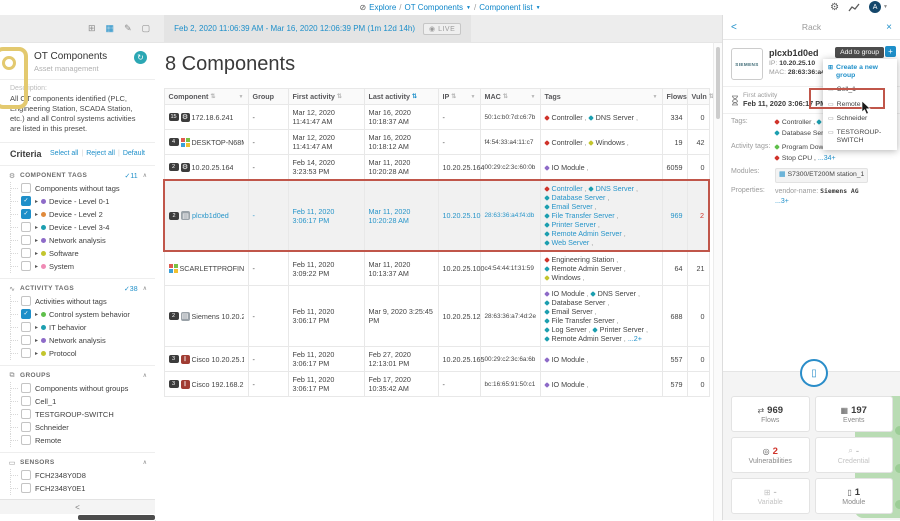  What do you see at coordinates (77, 376) in the screenshot?
I see `section-header-groups: ⧉ GROUPS ∧` at bounding box center [77, 376].